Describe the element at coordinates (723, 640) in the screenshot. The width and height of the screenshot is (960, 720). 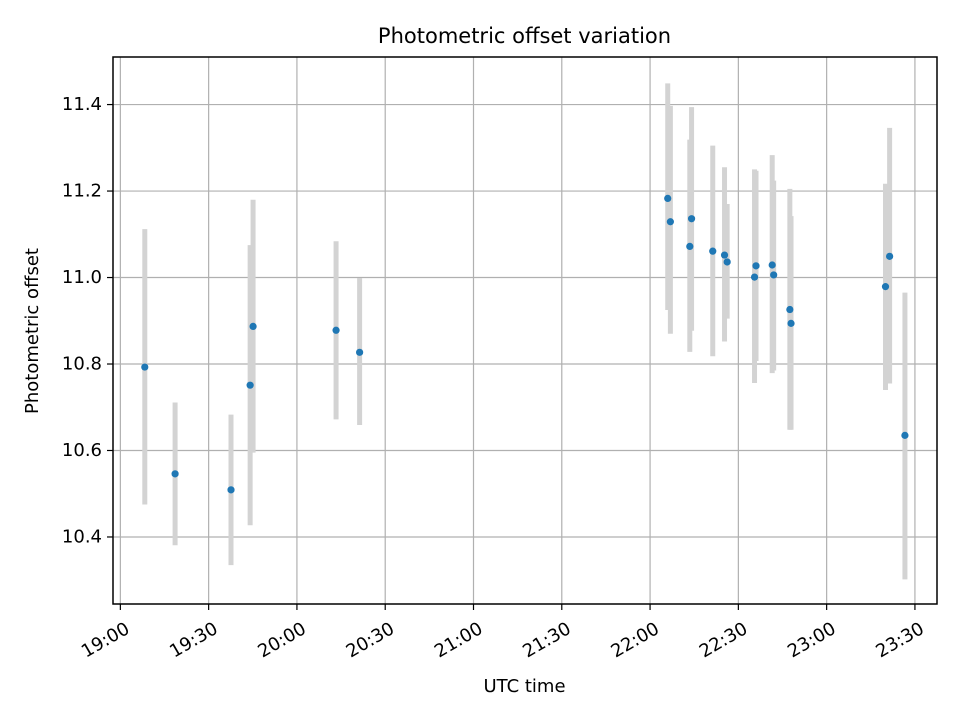
I see `x-tick-label: 22:30` at that location.